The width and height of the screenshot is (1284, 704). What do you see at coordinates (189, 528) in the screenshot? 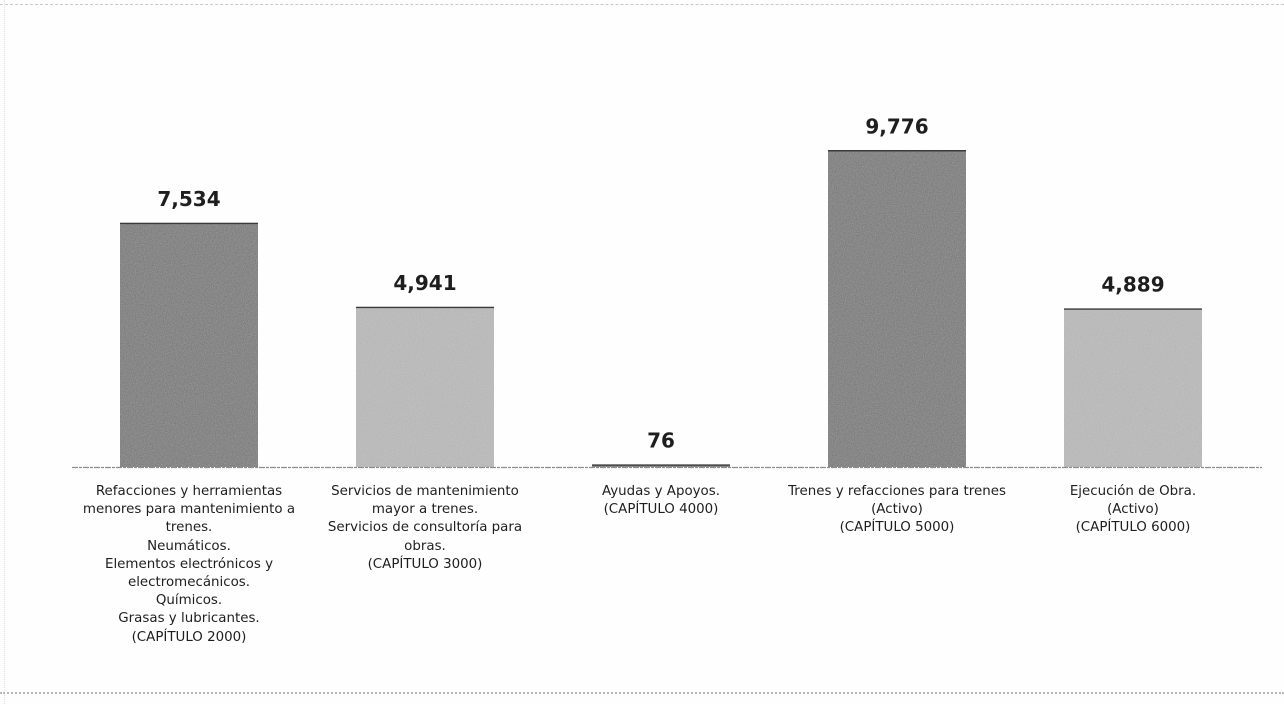
I see `category-label-line: trenes.` at bounding box center [189, 528].